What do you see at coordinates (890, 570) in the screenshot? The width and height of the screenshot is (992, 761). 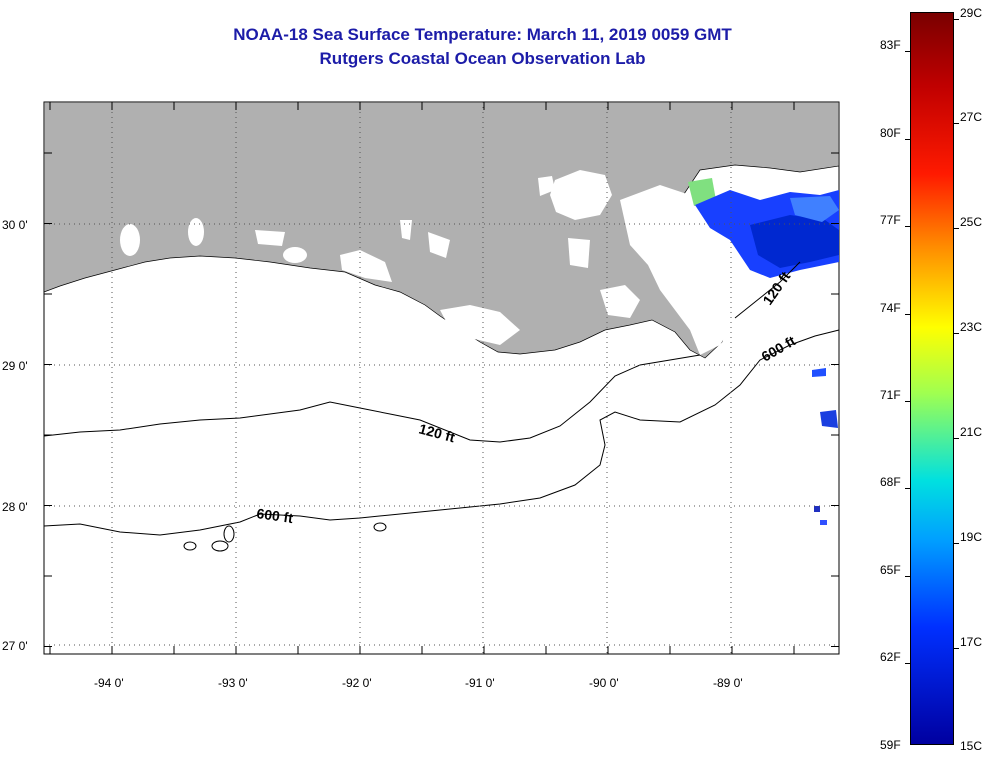 I see `colorbar-label-f: 65F` at bounding box center [890, 570].